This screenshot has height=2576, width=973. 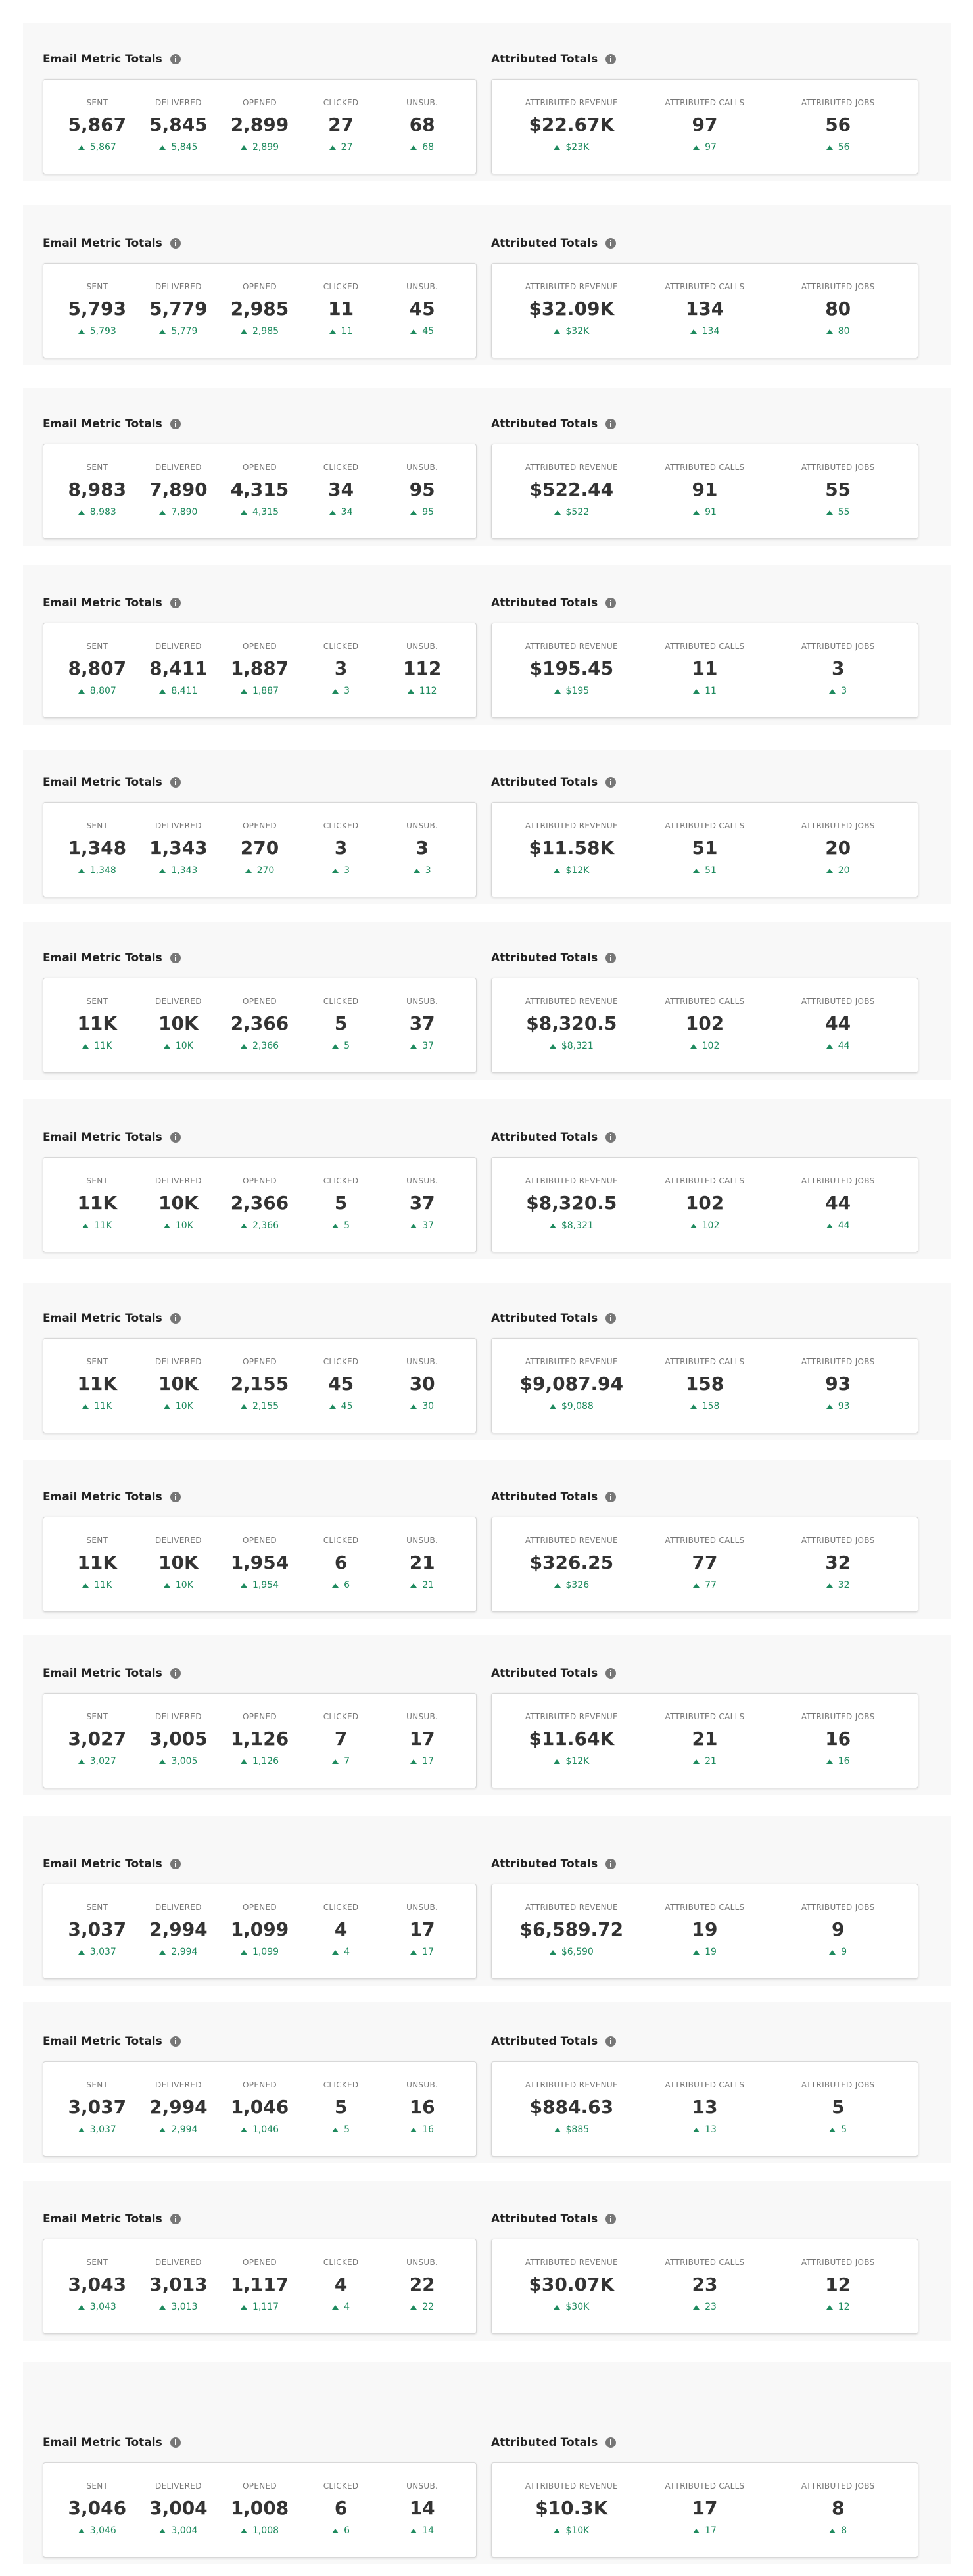 I want to click on metric-change: 102, so click(x=705, y=1226).